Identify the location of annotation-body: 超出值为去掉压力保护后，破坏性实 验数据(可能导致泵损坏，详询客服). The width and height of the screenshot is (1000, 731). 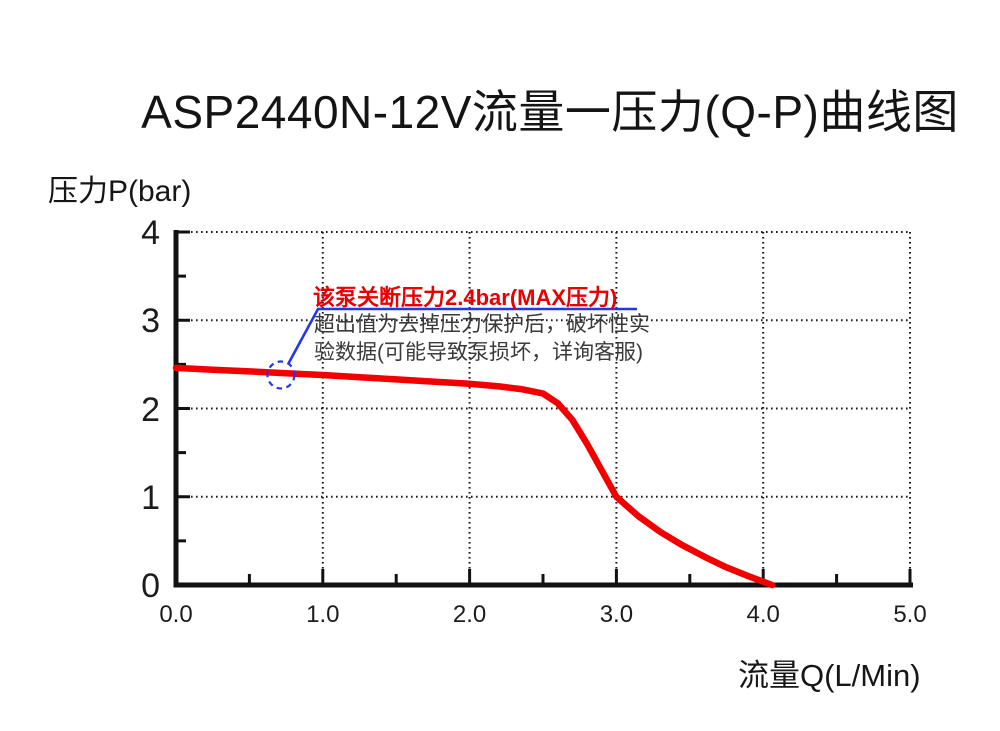
(482, 339).